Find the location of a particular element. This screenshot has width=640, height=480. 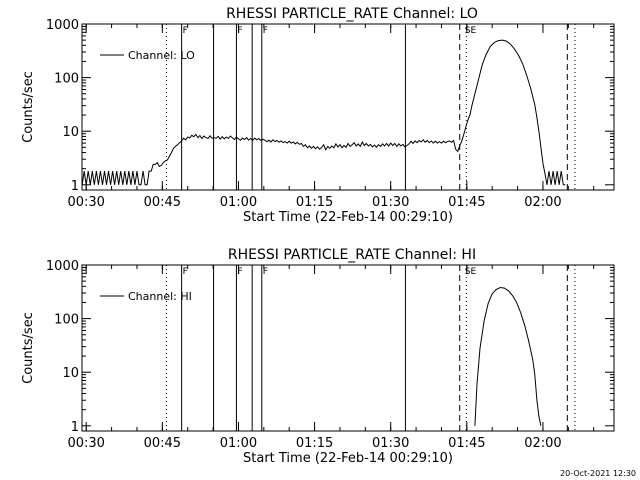

legend-label: Channel: HI is located at coordinates (160, 296).